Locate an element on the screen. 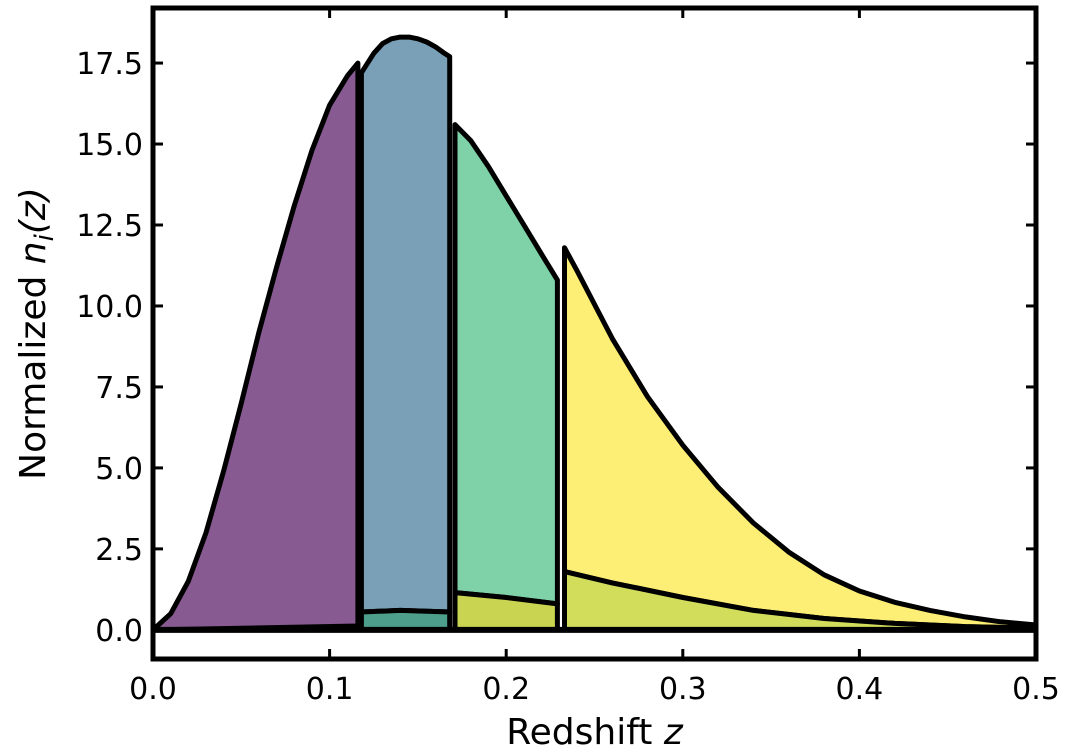 This screenshot has width=1067, height=755. x-tick-label: 0.5 is located at coordinates (1036, 689).